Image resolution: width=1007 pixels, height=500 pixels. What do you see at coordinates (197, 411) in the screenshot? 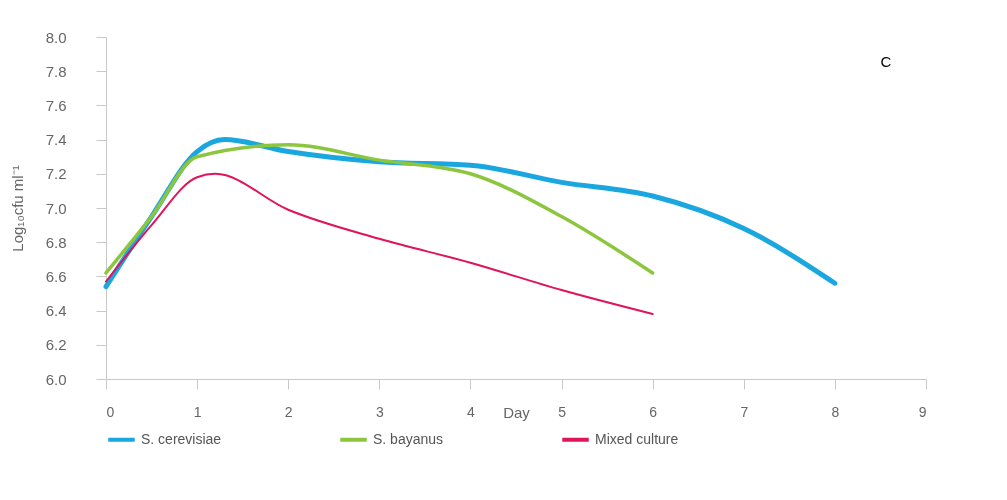
I see `x-tick-label: 1` at bounding box center [197, 411].